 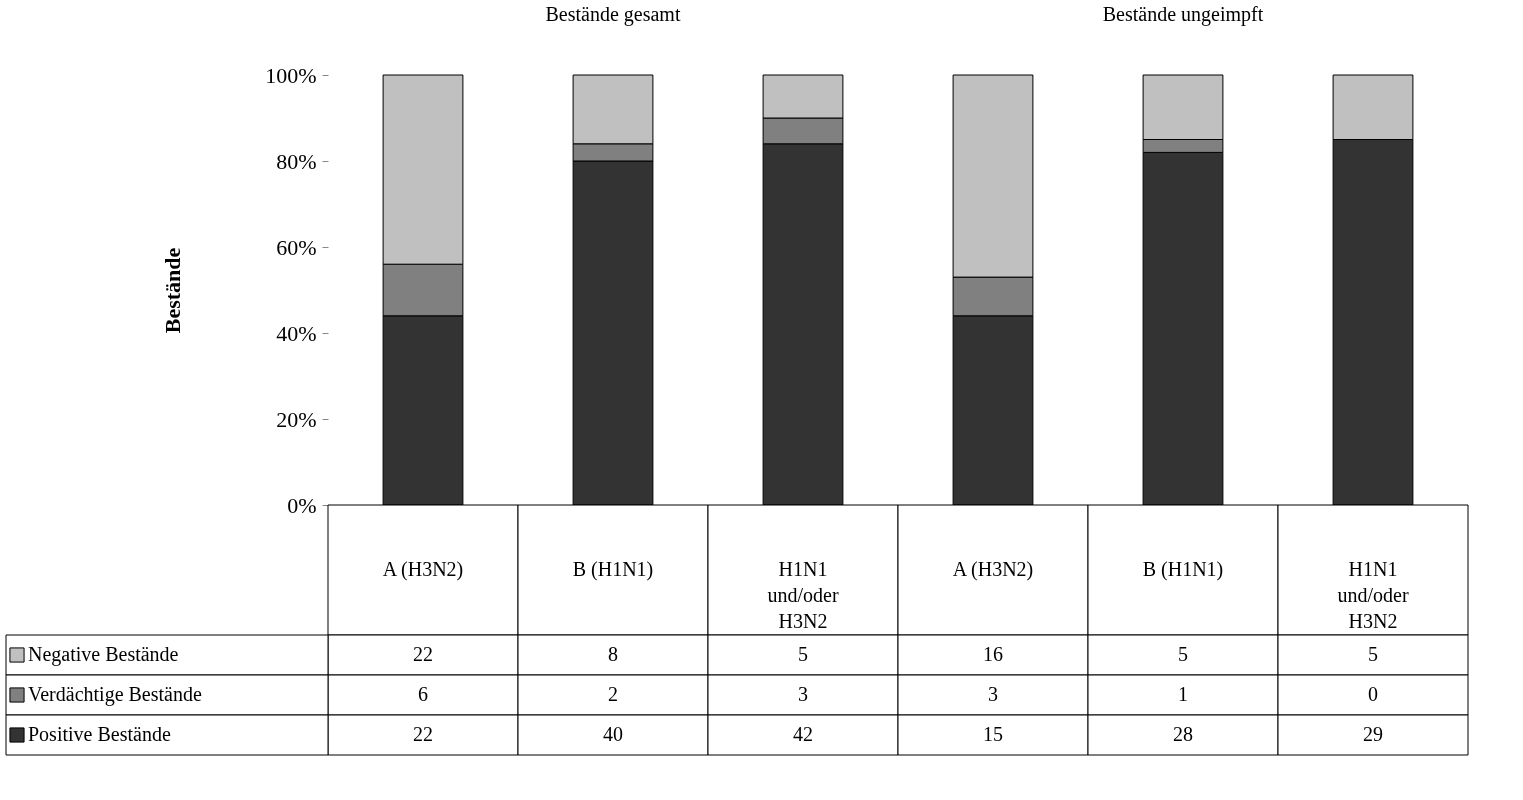 I want to click on text: 28, so click(x=1183, y=734).